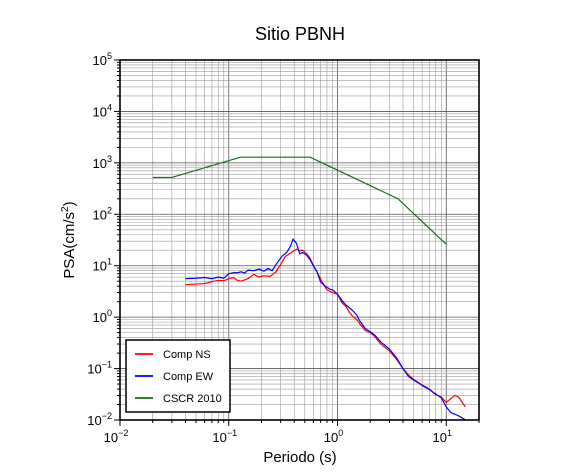 Image resolution: width=586 pixels, height=475 pixels. Describe the element at coordinates (188, 377) in the screenshot. I see `legend-label: Comp EW` at that location.